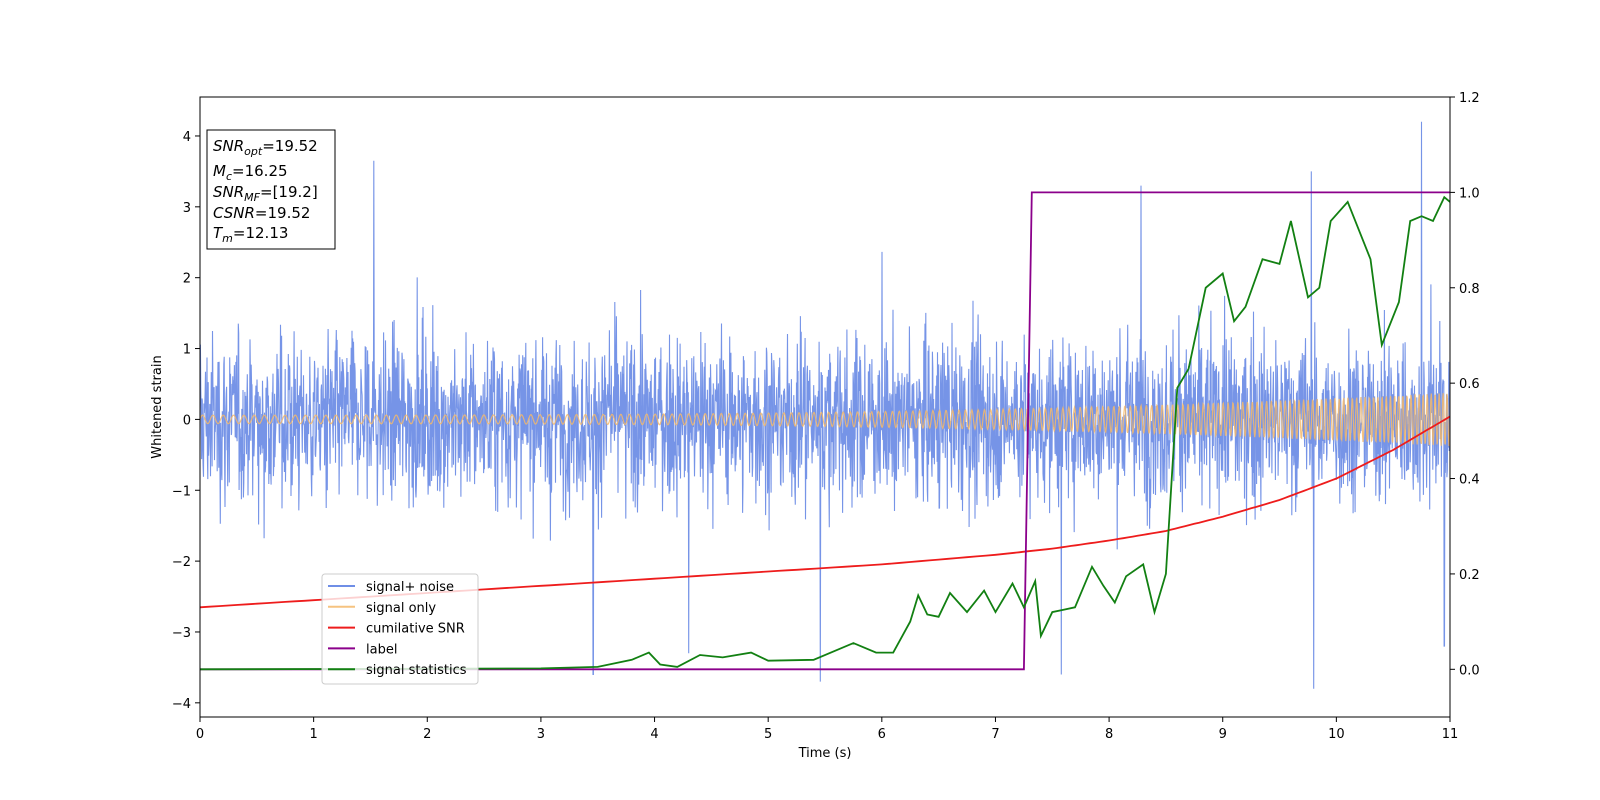 This screenshot has height=800, width=1600. I want to click on x-tick-label: 10, so click(1336, 734).